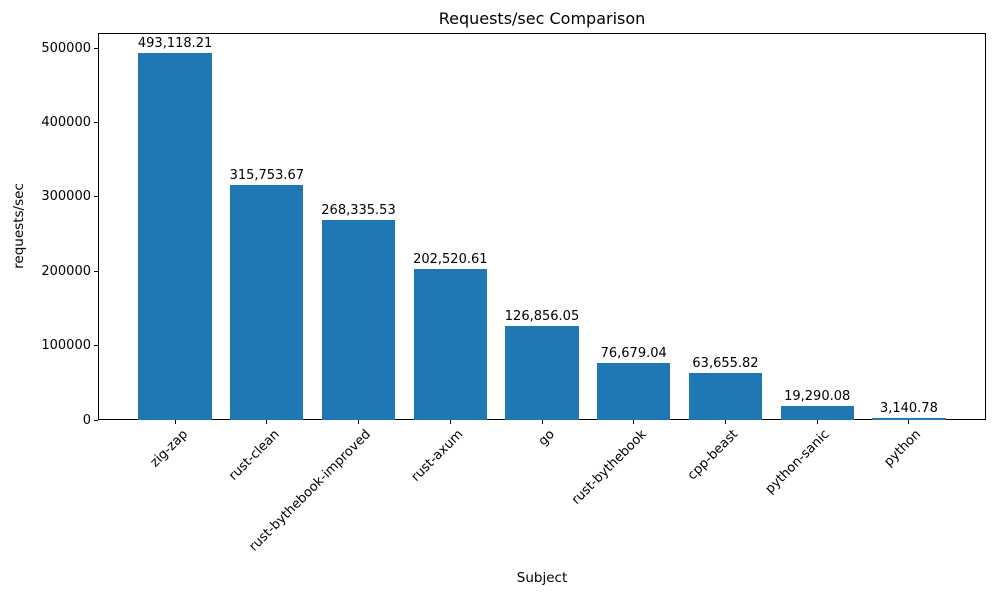  I want to click on x-axis-label: Subject, so click(542, 578).